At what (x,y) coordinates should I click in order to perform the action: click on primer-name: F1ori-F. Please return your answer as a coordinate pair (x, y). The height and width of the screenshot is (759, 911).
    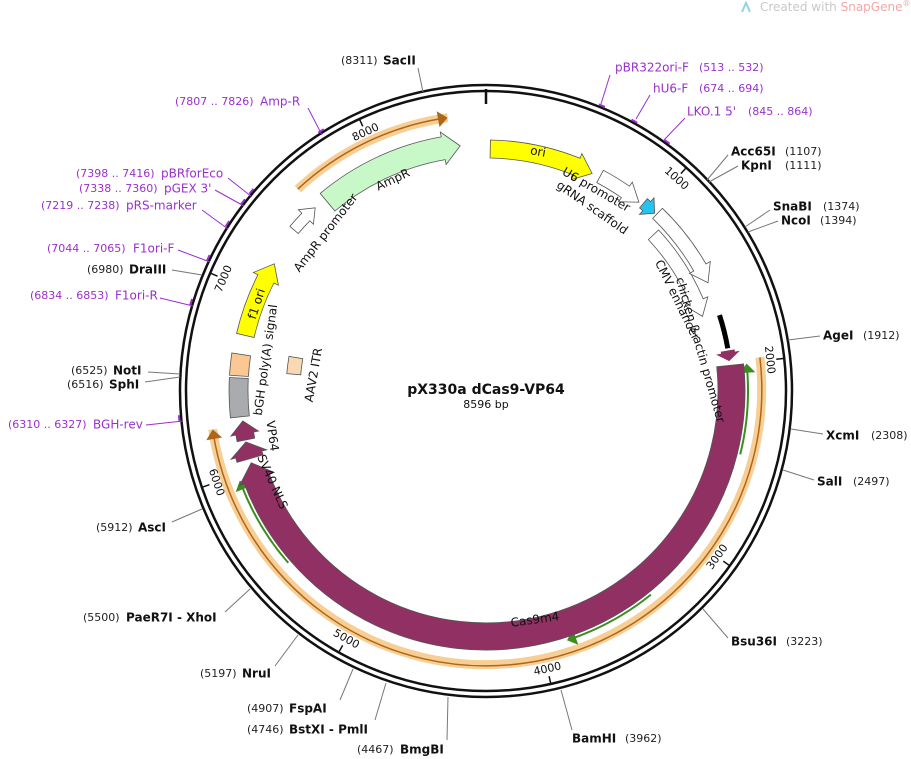
    Looking at the image, I should click on (153, 249).